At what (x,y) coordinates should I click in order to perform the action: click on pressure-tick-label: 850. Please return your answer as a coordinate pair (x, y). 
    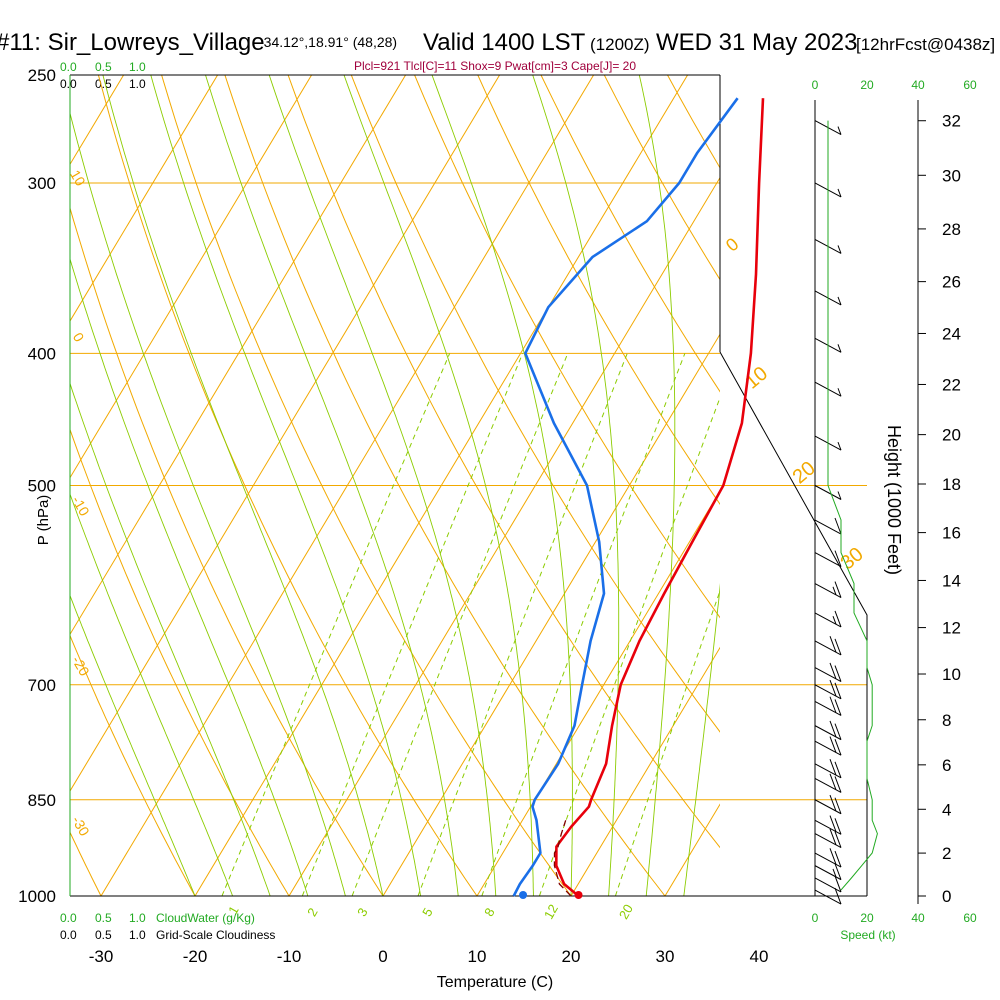
    Looking at the image, I should click on (42, 800).